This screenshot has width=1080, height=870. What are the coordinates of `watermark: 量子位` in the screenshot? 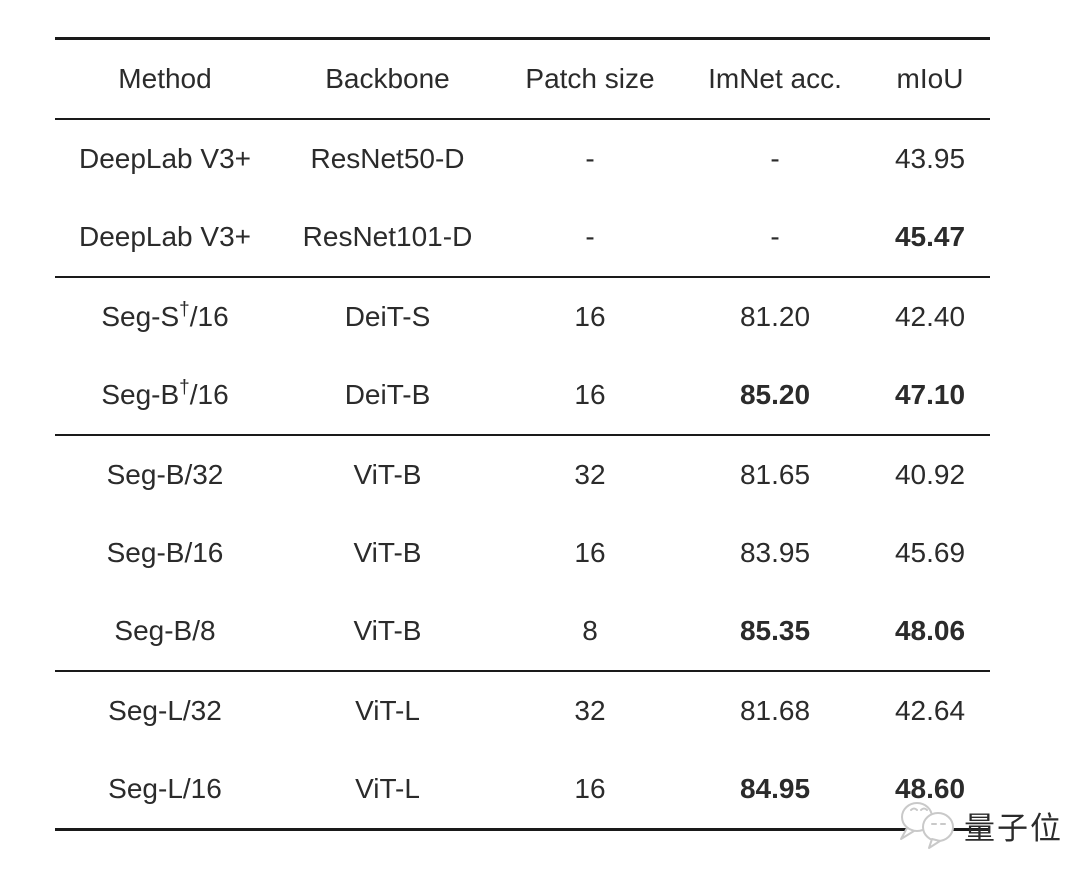 It's located at (979, 825).